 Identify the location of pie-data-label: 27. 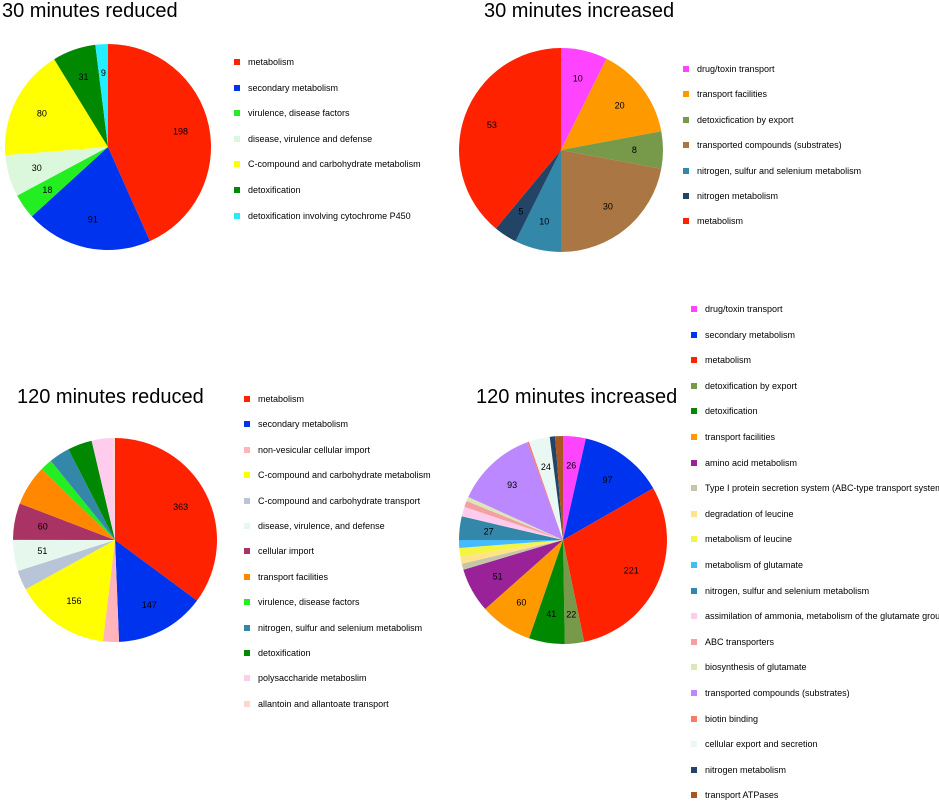
(489, 531).